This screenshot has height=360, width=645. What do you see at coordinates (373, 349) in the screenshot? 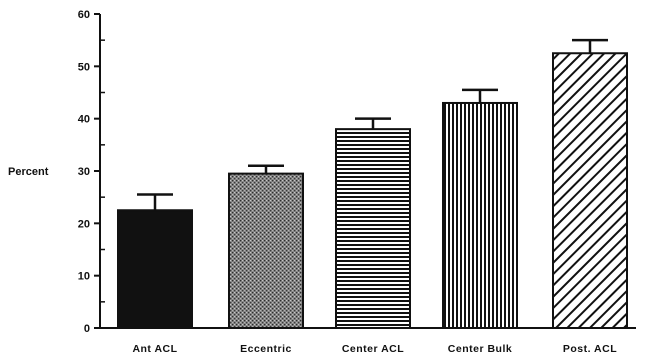
I see `x-category-label: Center ACL` at bounding box center [373, 349].